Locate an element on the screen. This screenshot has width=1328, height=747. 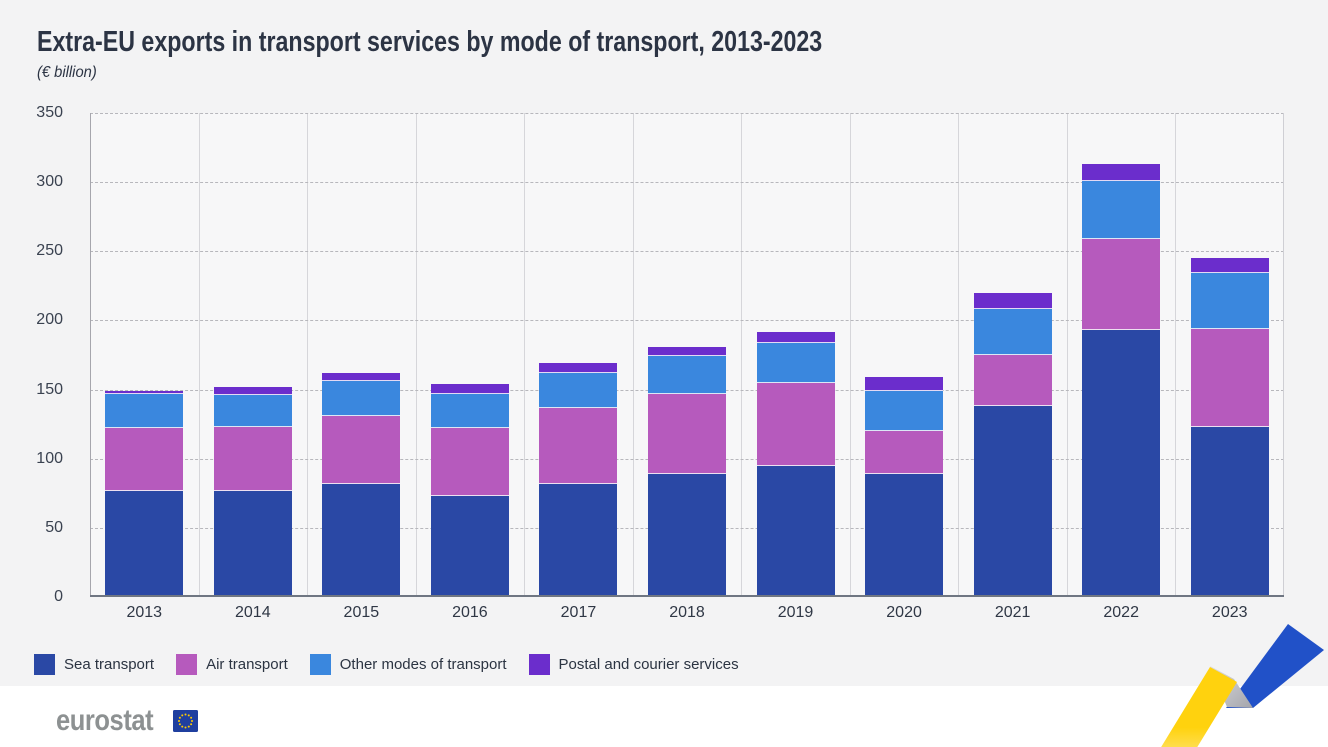
y-axis-line is located at coordinates (90, 355).